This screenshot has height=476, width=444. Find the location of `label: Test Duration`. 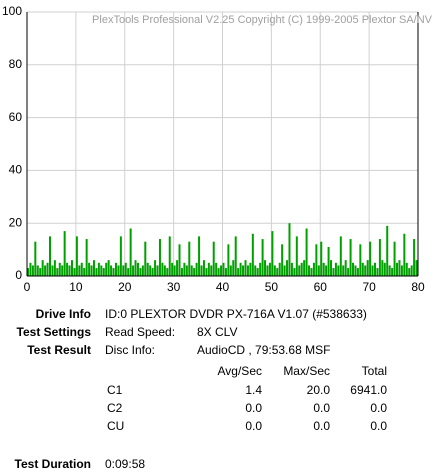

label: Test Duration is located at coordinates (53, 464).